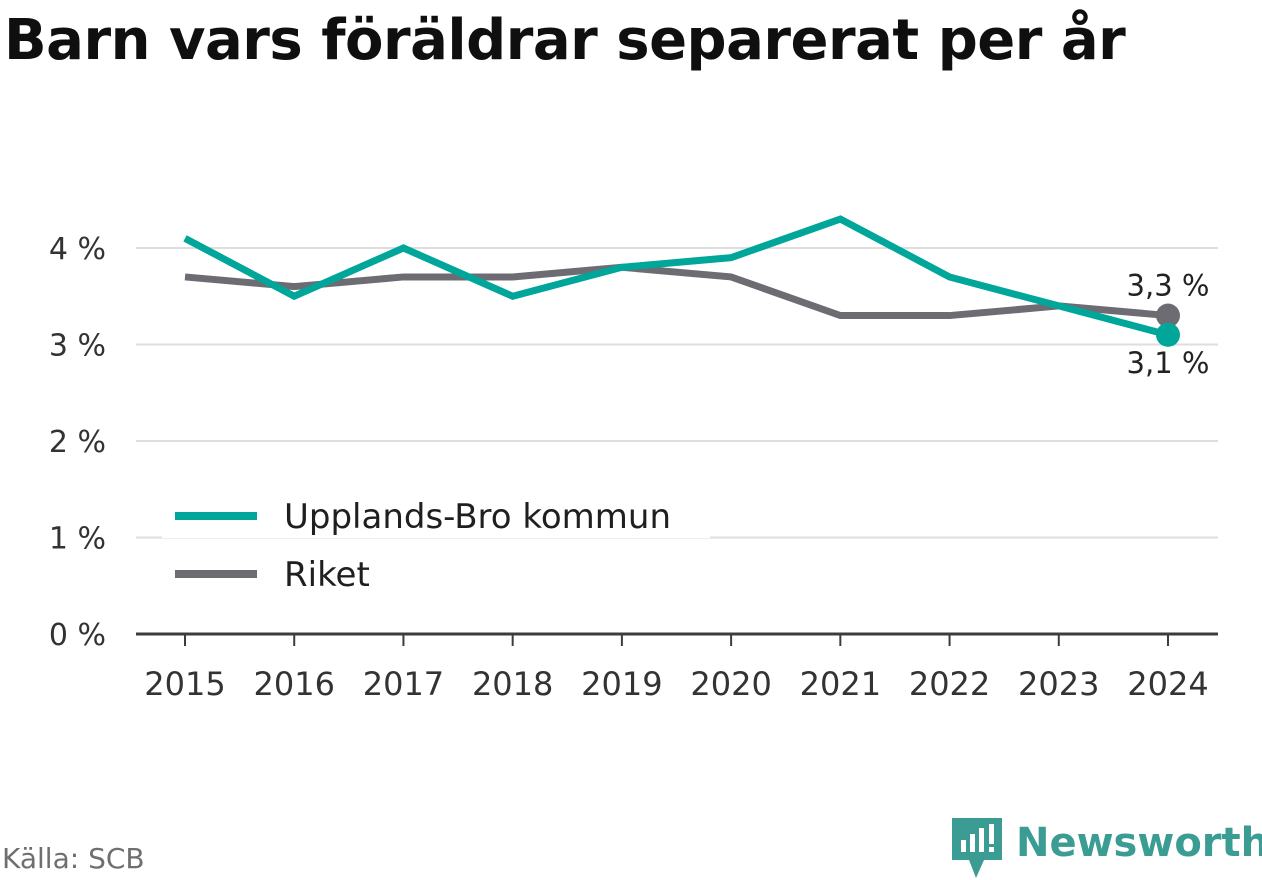  I want to click on x-tick-label: 2016, so click(294, 684).